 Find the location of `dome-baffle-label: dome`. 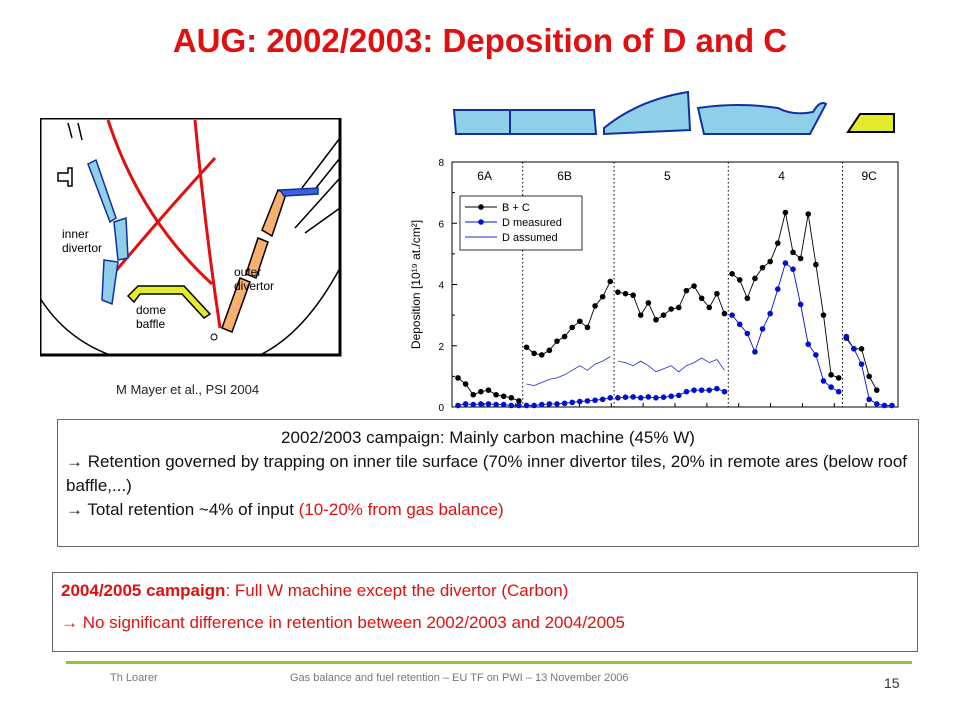

dome-baffle-label: dome is located at coordinates (151, 310).